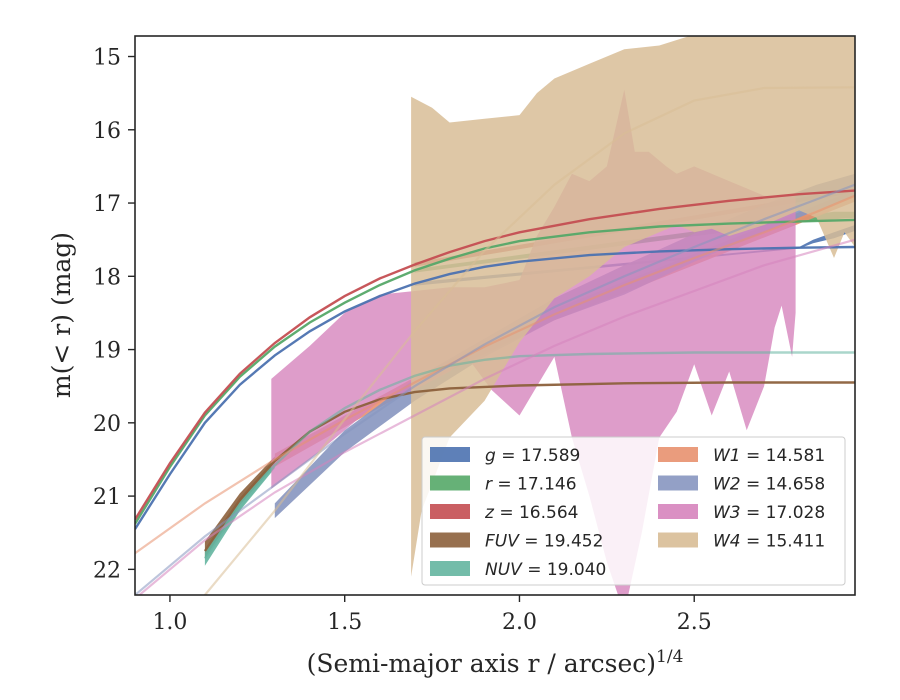  I want to click on x-axis: 1.0 1.5 2.0 2.5, so click(432, 615).